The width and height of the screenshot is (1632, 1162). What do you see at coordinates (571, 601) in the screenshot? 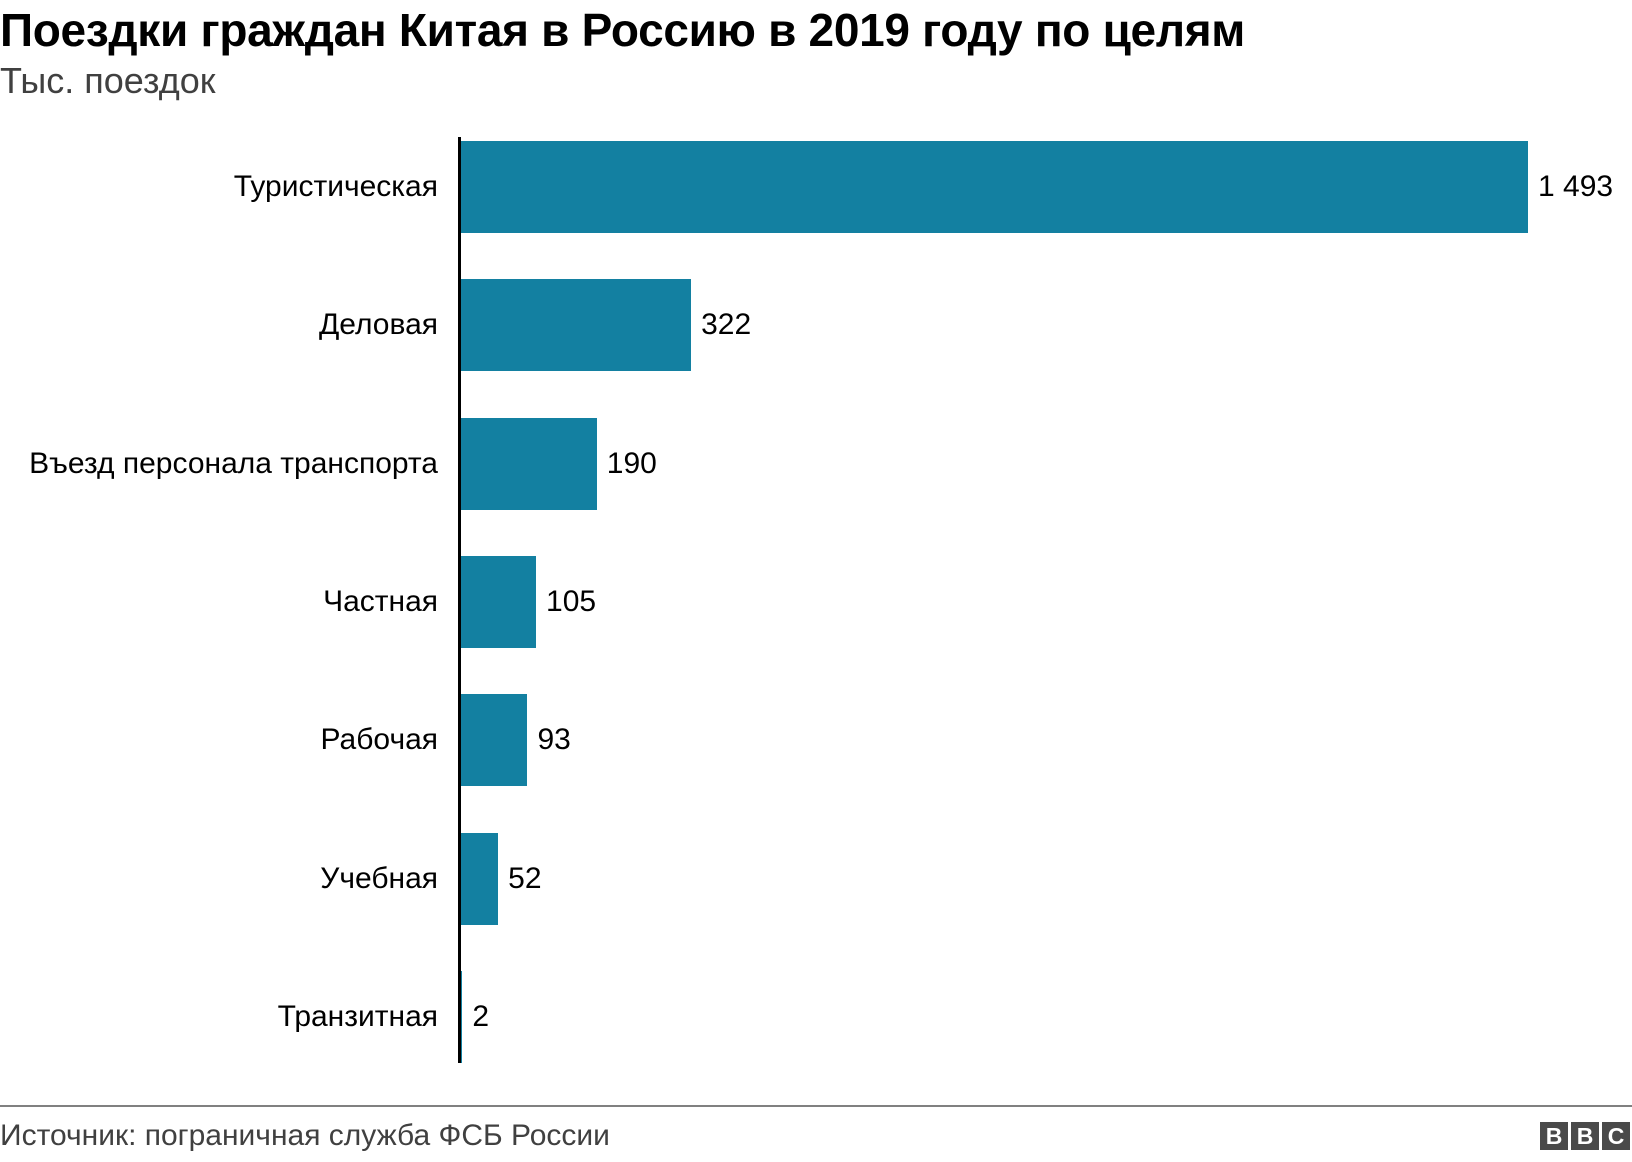
I see `value-label: 105` at bounding box center [571, 601].